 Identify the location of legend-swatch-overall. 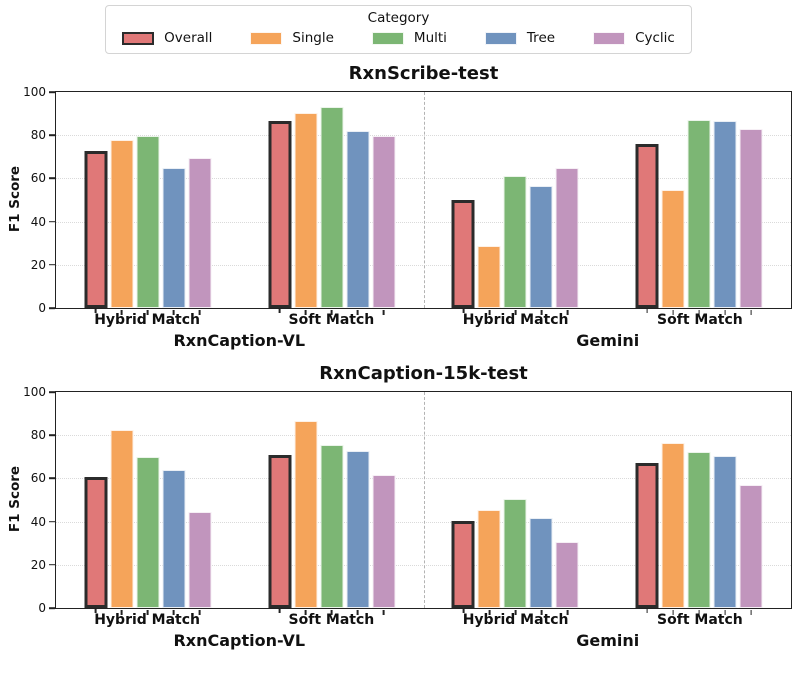
(138, 38).